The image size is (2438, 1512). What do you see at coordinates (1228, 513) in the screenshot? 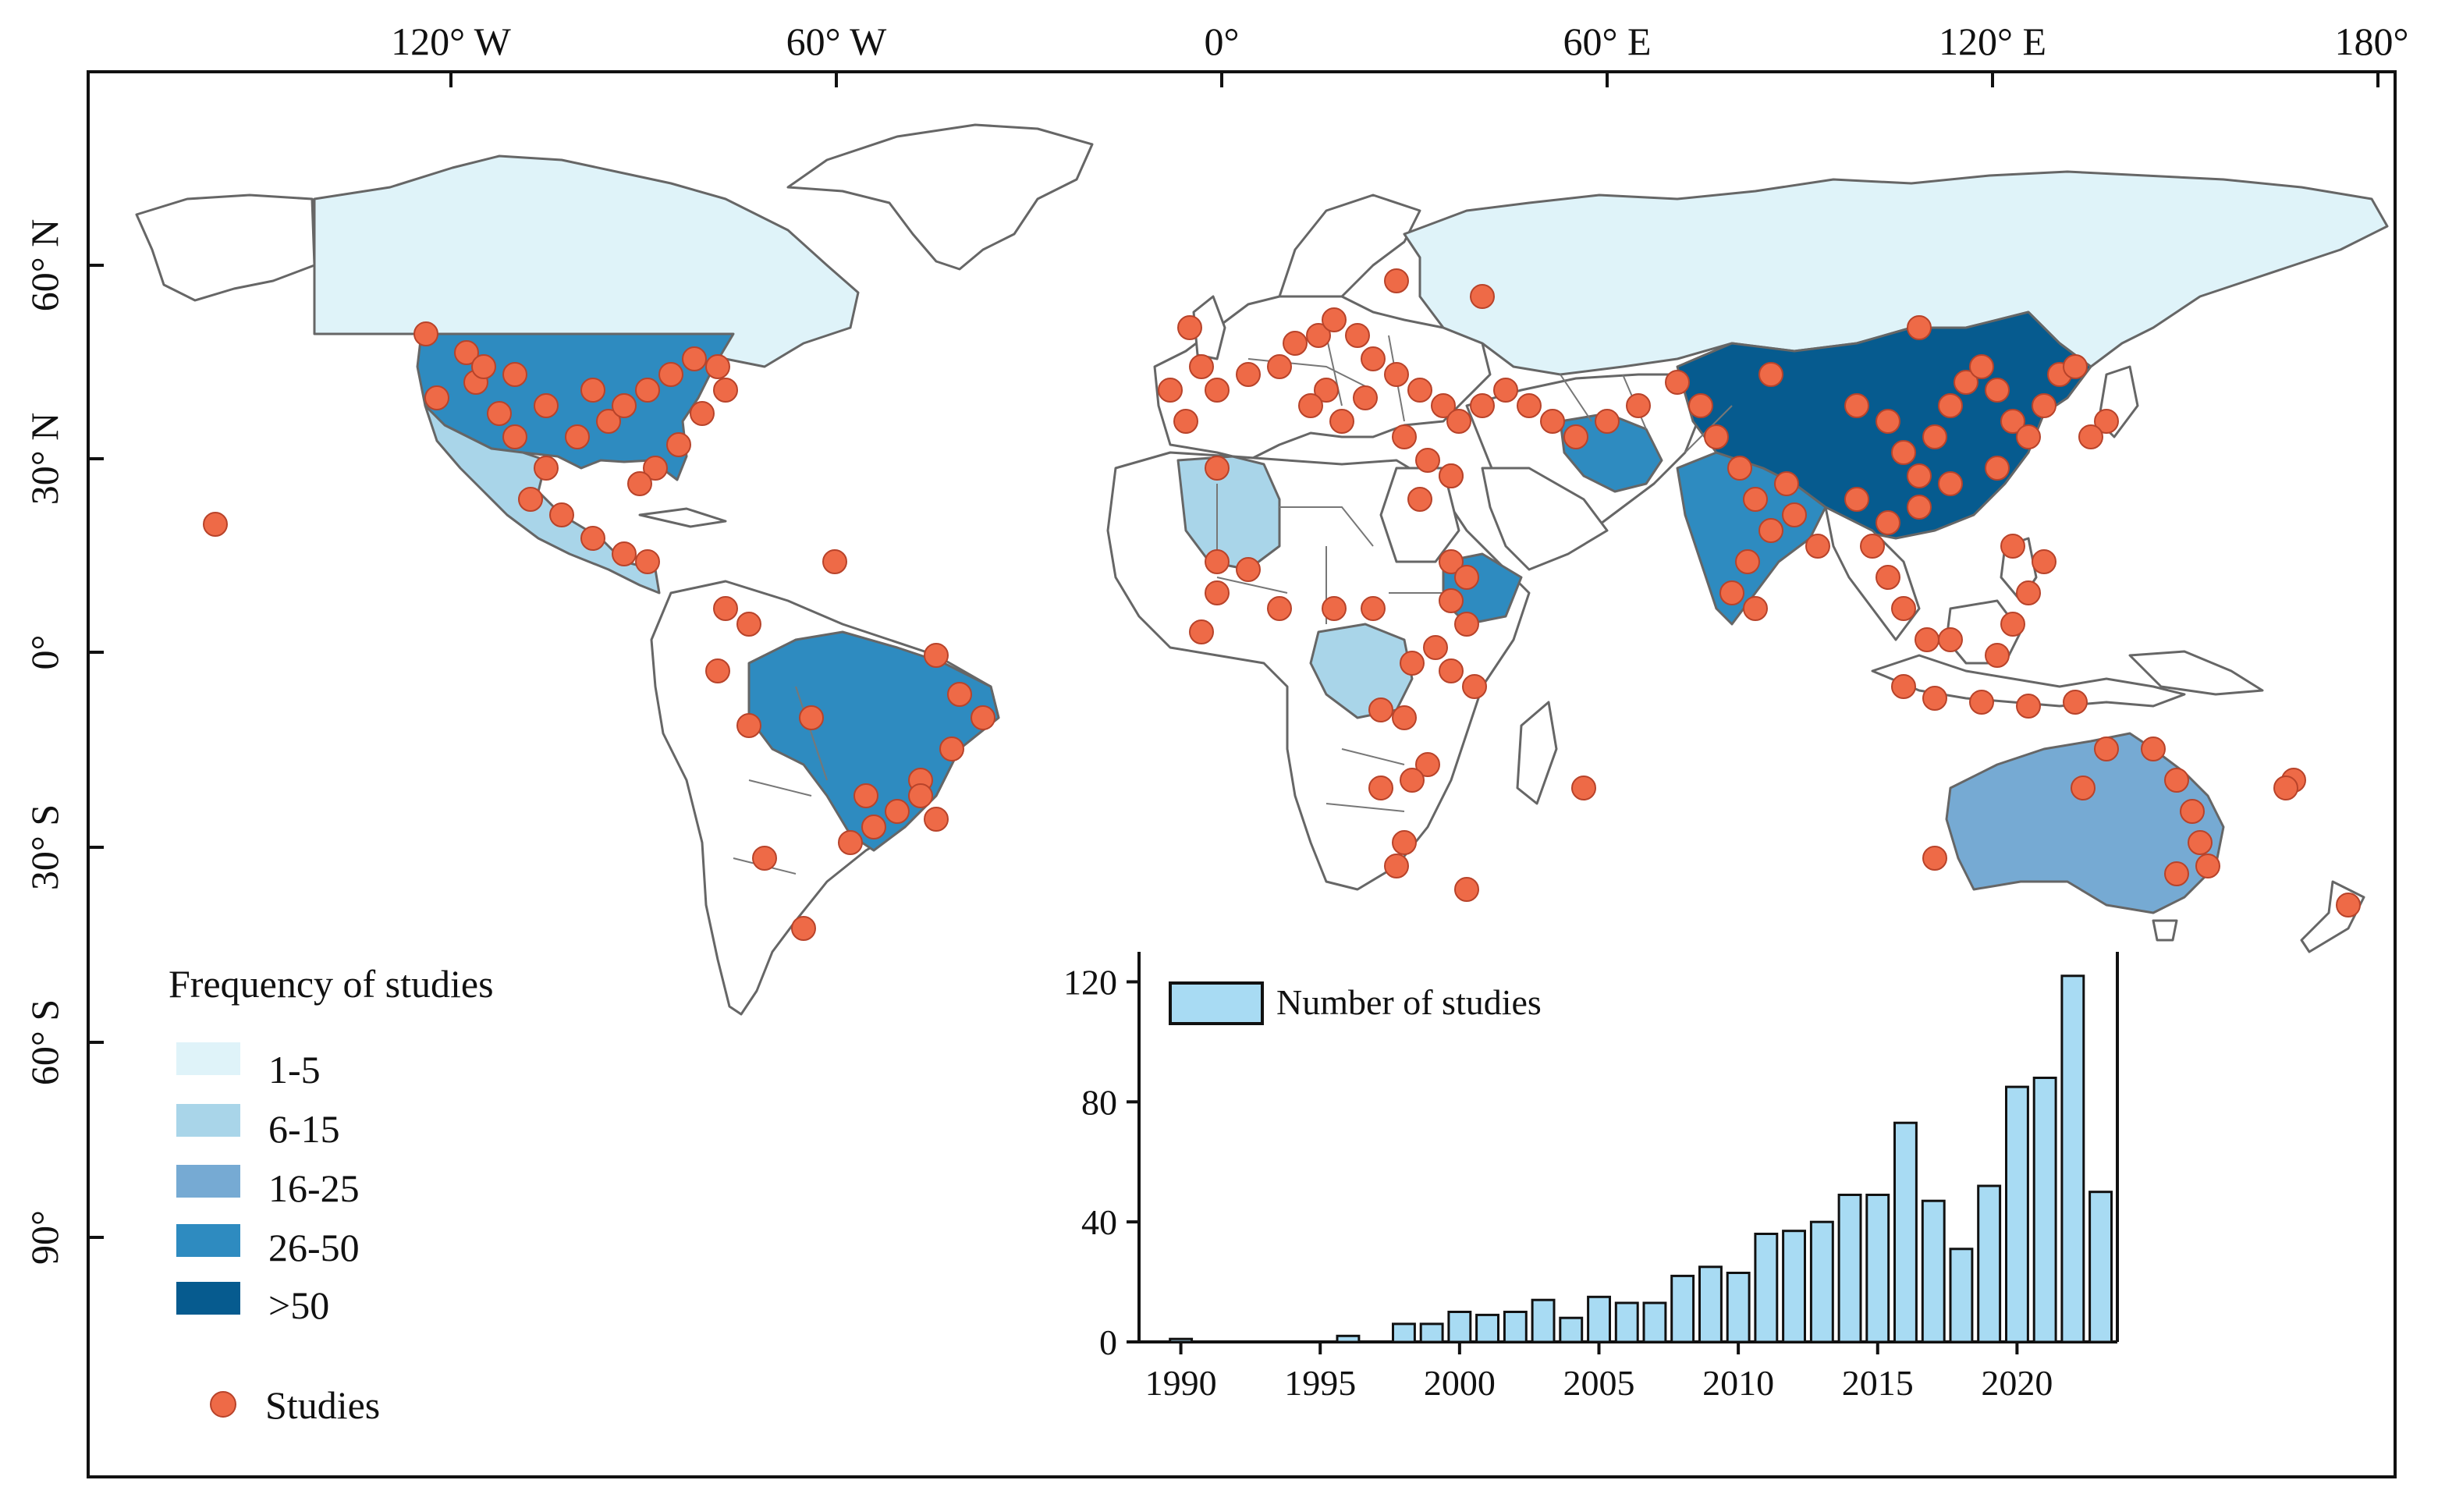
I see `land-algeria` at bounding box center [1228, 513].